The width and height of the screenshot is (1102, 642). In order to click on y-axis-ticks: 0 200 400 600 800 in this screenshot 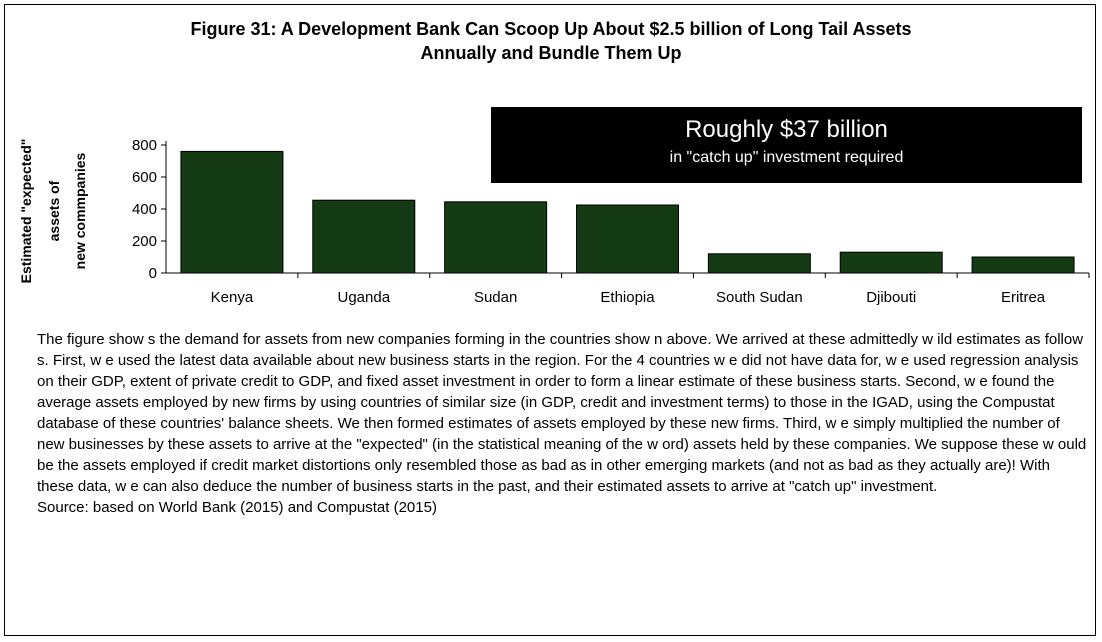, I will do `click(149, 209)`.